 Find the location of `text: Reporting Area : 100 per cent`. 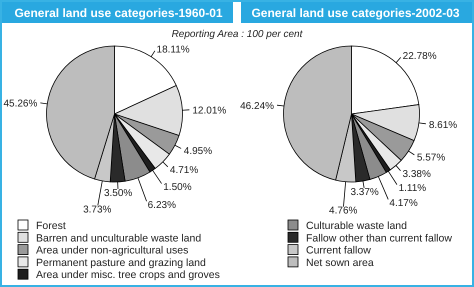

text: Reporting Area : 100 per cent is located at coordinates (238, 34).